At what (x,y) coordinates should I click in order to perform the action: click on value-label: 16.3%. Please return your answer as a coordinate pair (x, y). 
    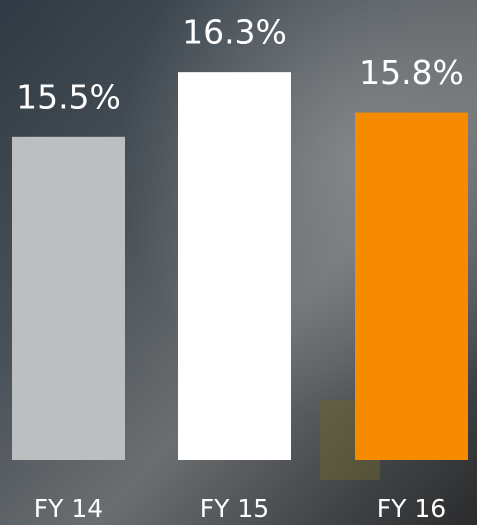
    Looking at the image, I should click on (234, 32).